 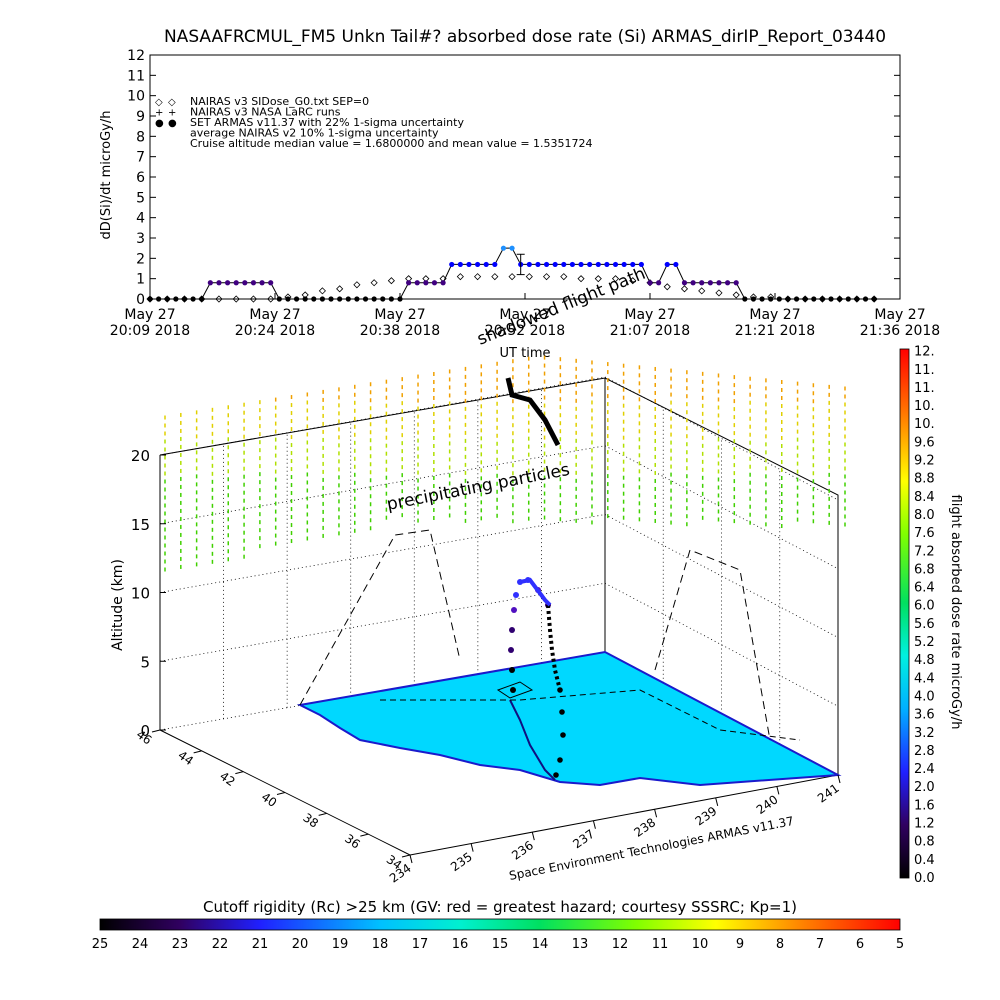 I want to click on altitude-tick-label: 20, so click(x=140, y=456).